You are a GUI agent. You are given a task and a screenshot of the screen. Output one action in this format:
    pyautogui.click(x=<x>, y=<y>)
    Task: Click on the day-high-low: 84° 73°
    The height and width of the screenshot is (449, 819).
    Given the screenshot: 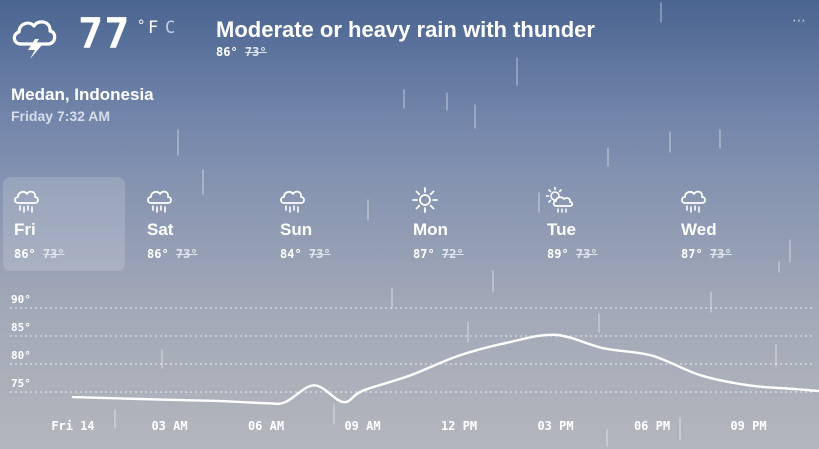 What is the action you would take?
    pyautogui.click(x=305, y=254)
    